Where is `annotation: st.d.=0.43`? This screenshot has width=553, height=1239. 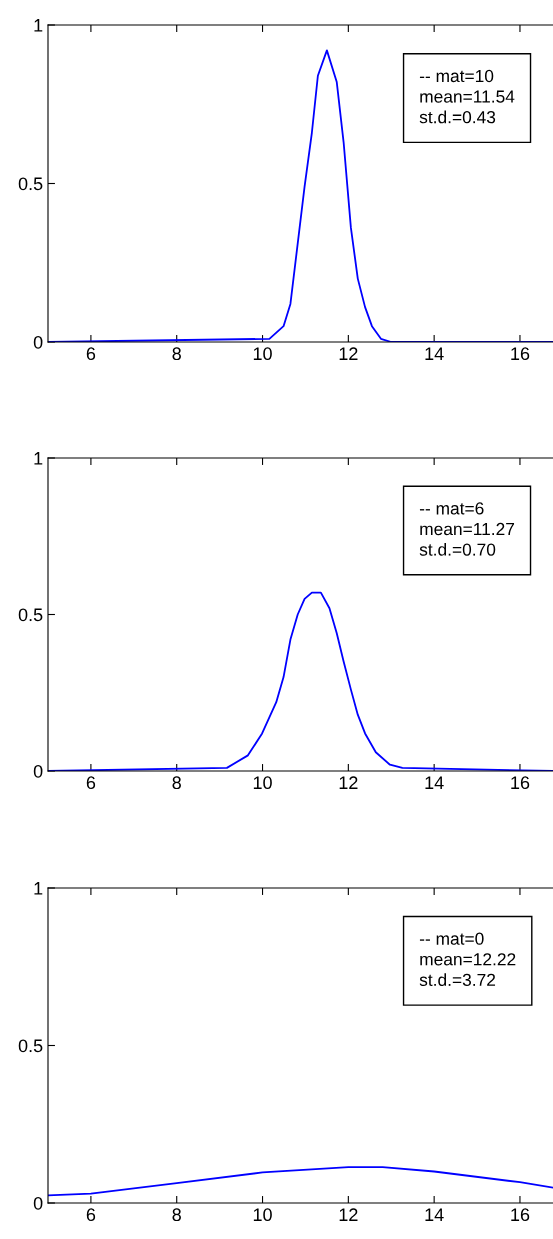 annotation: st.d.=0.43 is located at coordinates (457, 117).